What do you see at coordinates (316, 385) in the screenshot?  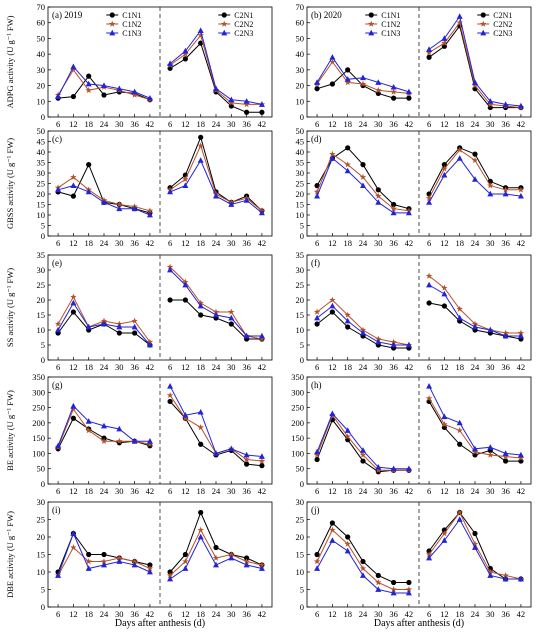 I see `panel-title: (h)` at bounding box center [316, 385].